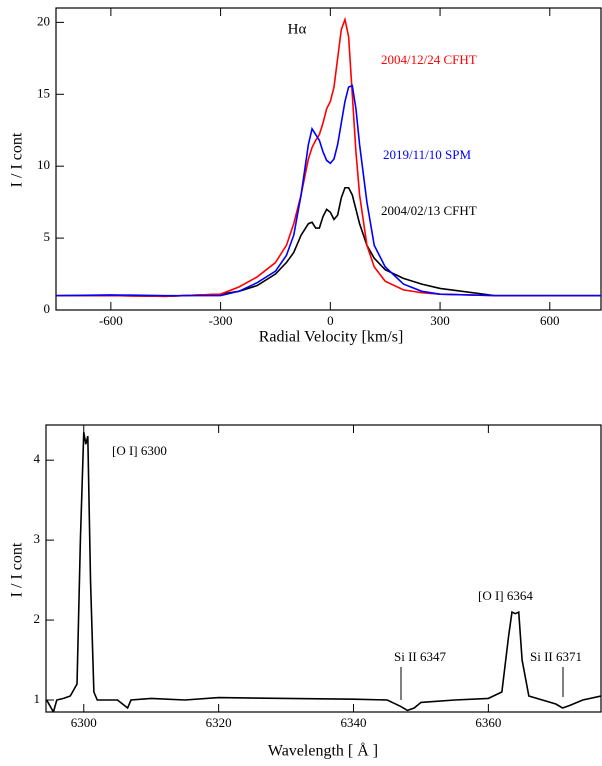 The image size is (602, 766). I want to click on y-tick-label: 1, so click(37, 698).